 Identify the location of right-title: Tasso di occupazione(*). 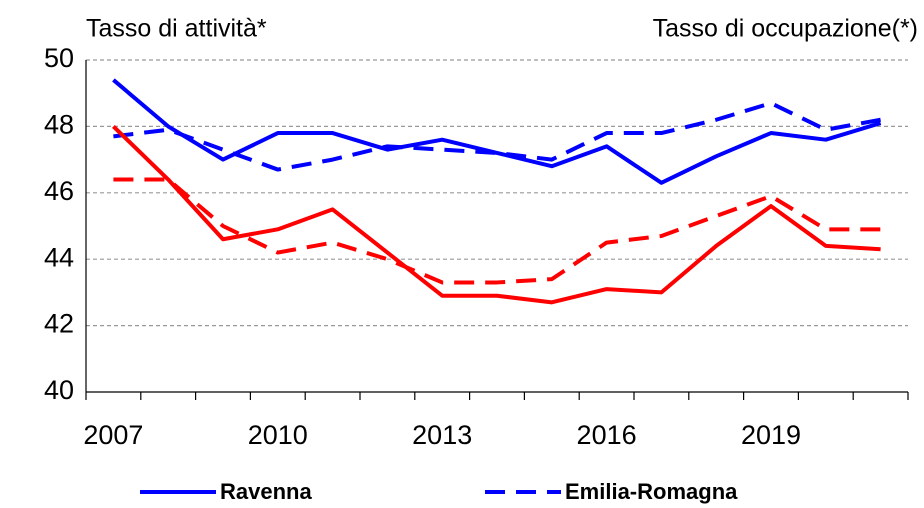
(785, 29).